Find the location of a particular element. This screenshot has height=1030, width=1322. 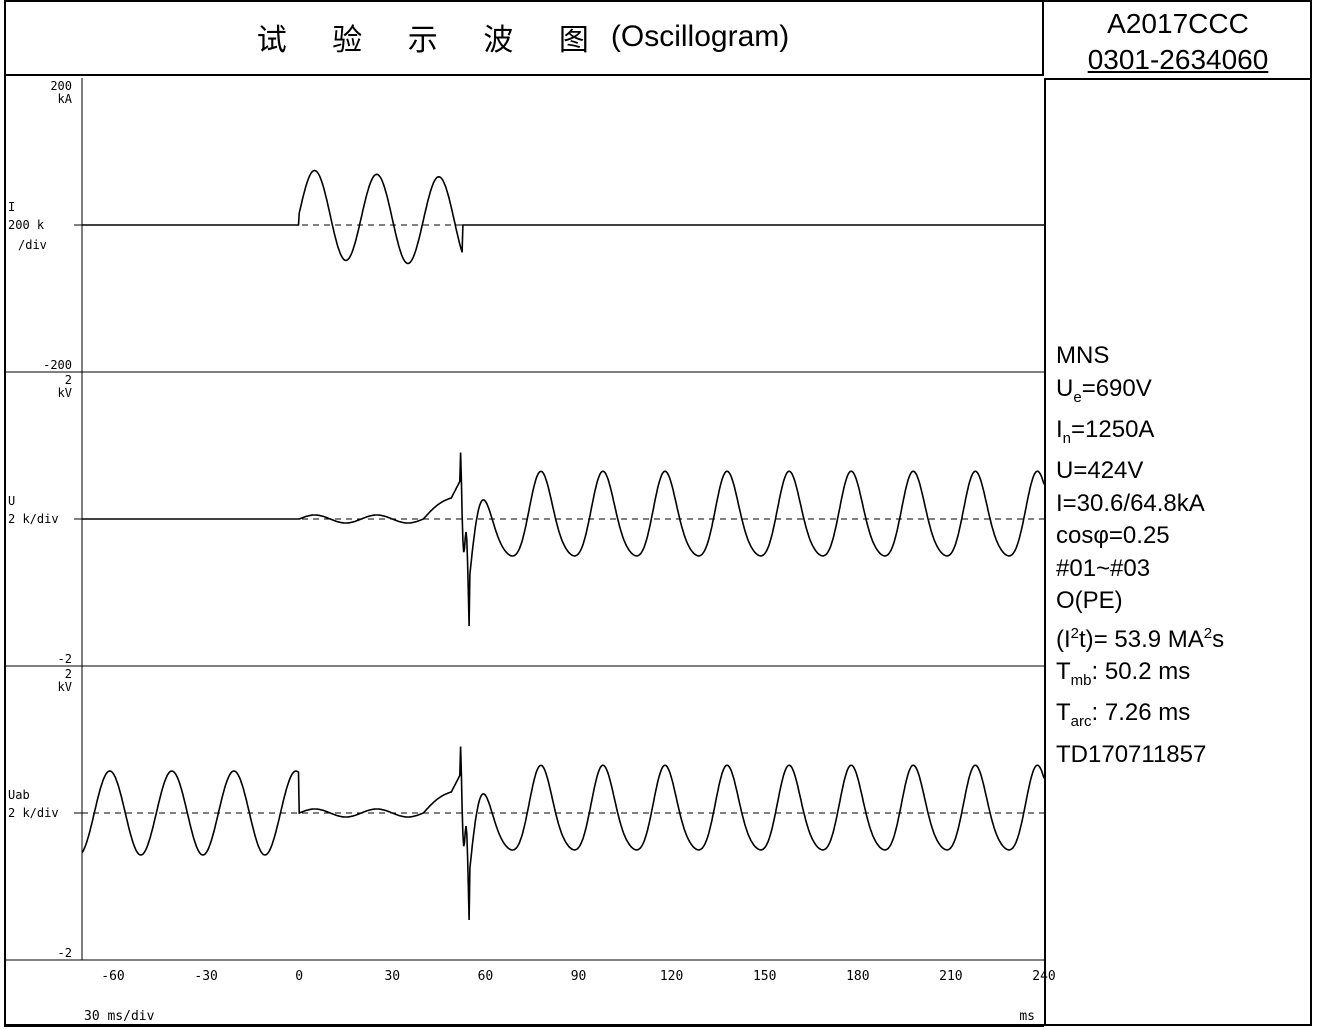

voltage-uab-waveform is located at coordinates (563, 833).